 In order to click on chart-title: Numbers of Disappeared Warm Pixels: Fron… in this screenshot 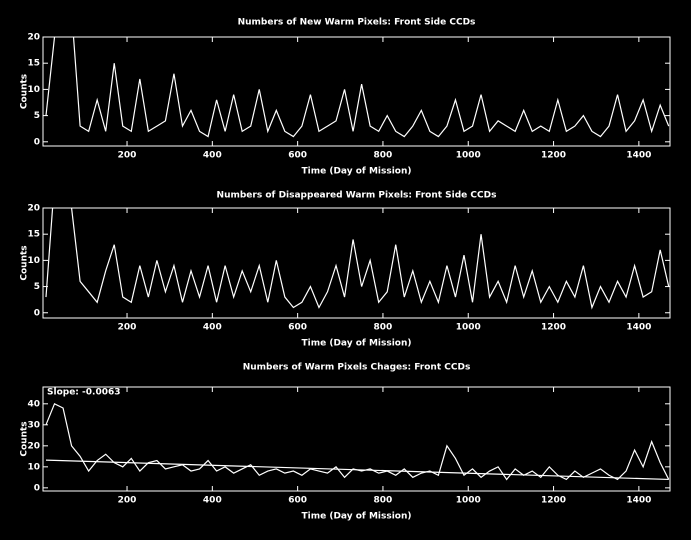, I will do `click(357, 196)`.